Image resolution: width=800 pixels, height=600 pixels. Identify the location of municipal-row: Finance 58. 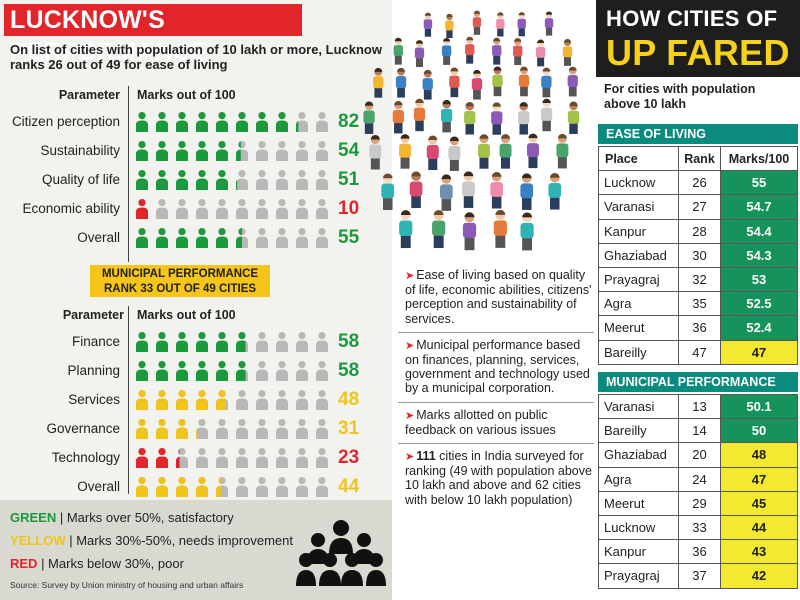
(196, 342).